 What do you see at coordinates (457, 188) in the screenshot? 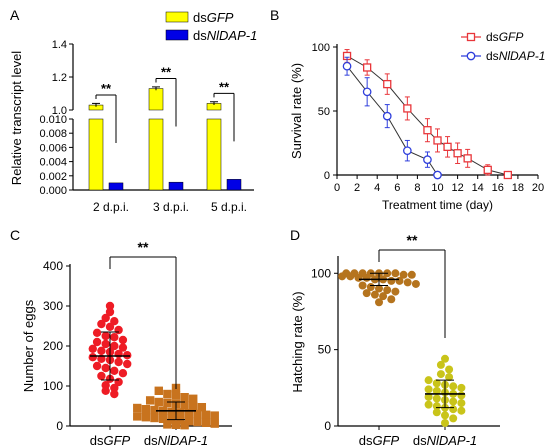
I see `x-tick-label: 12` at bounding box center [457, 188].